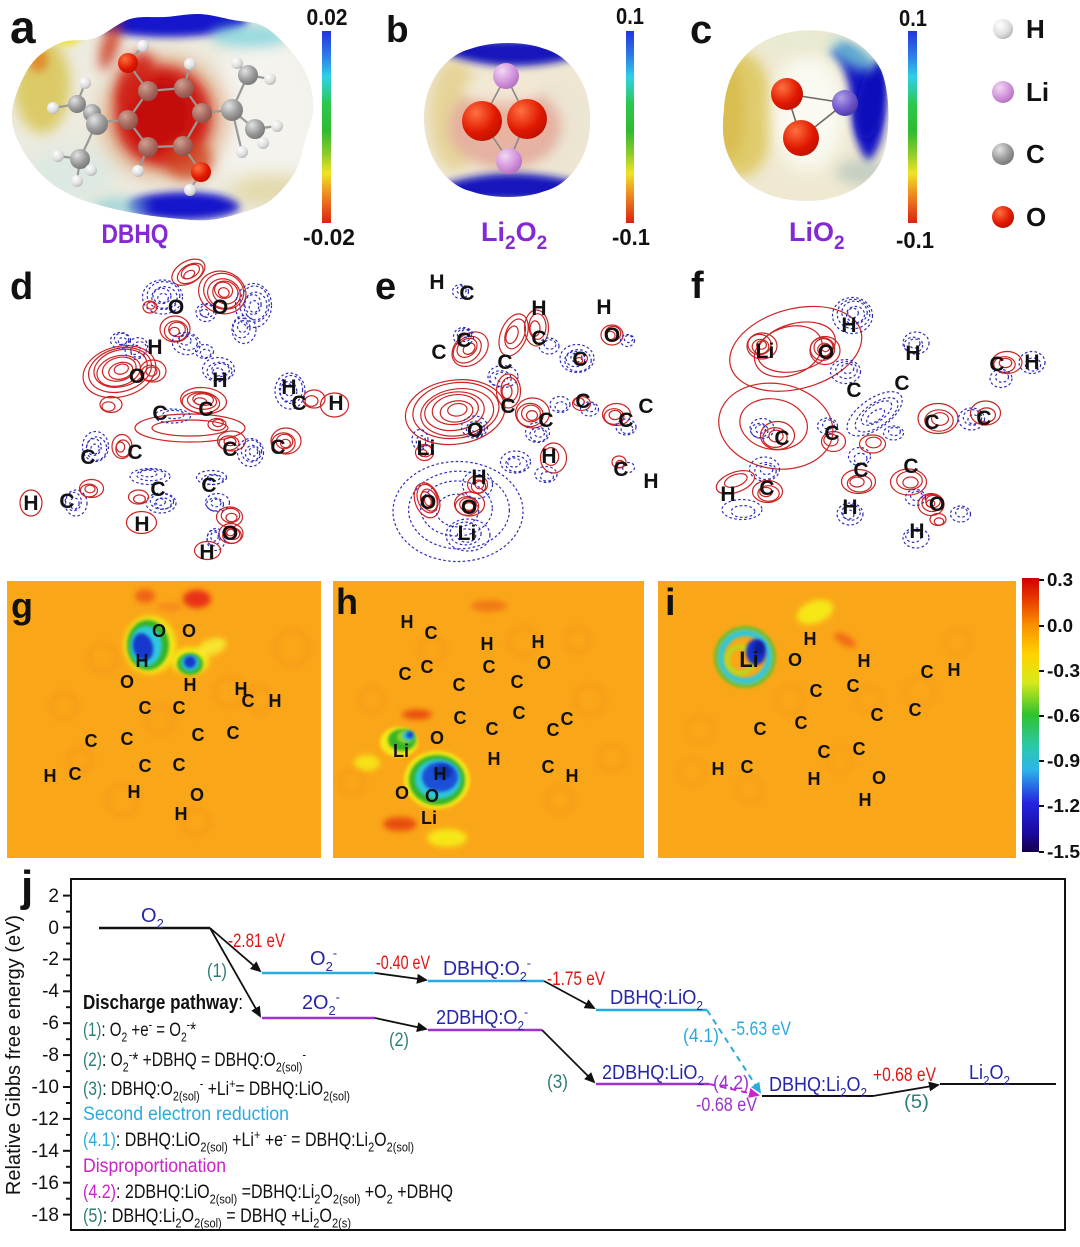 The width and height of the screenshot is (1080, 1247). I want to click on svg-text: a, so click(23, 27).